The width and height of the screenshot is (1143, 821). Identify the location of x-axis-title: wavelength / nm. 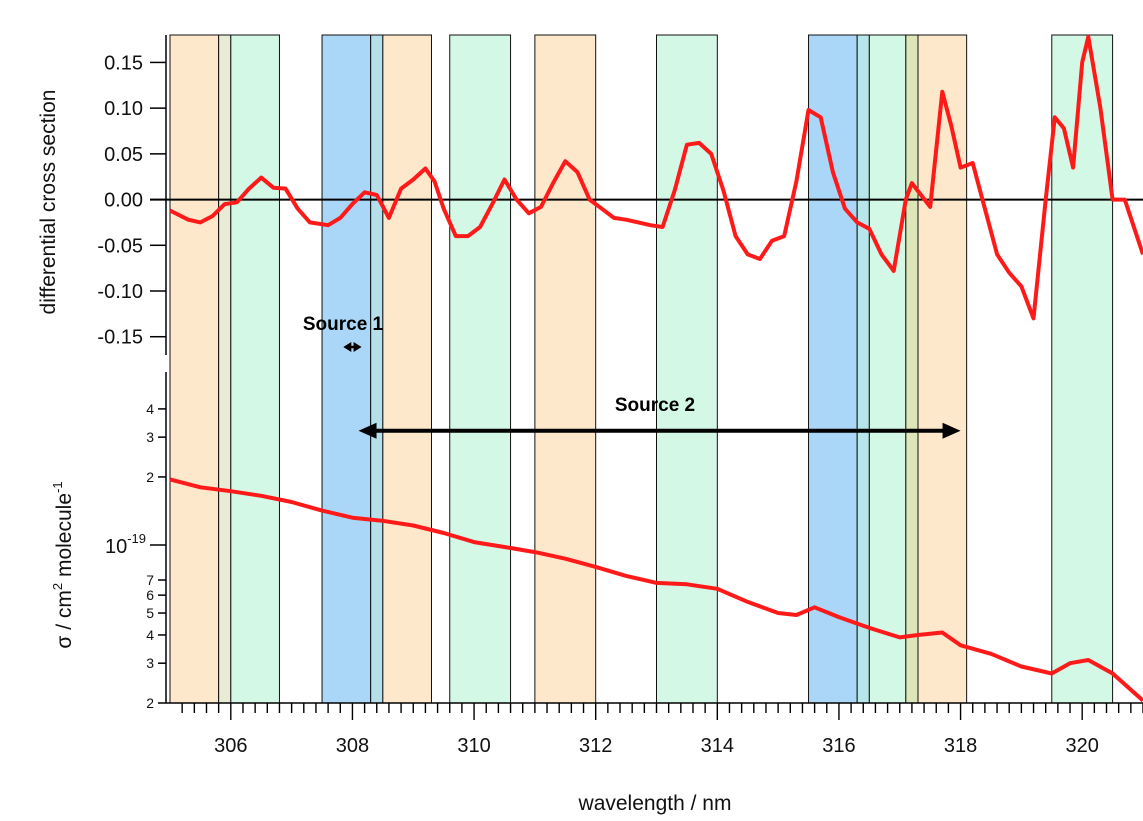
(655, 803).